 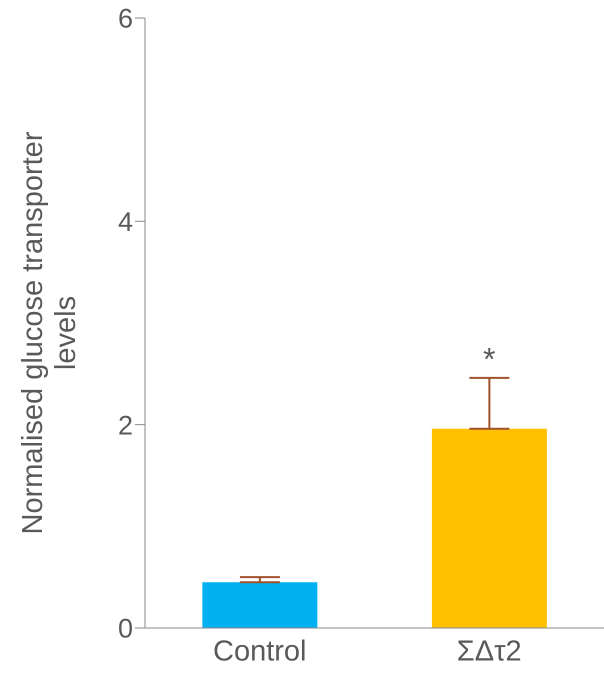 What do you see at coordinates (259, 652) in the screenshot?
I see `x-tick-label: Control` at bounding box center [259, 652].